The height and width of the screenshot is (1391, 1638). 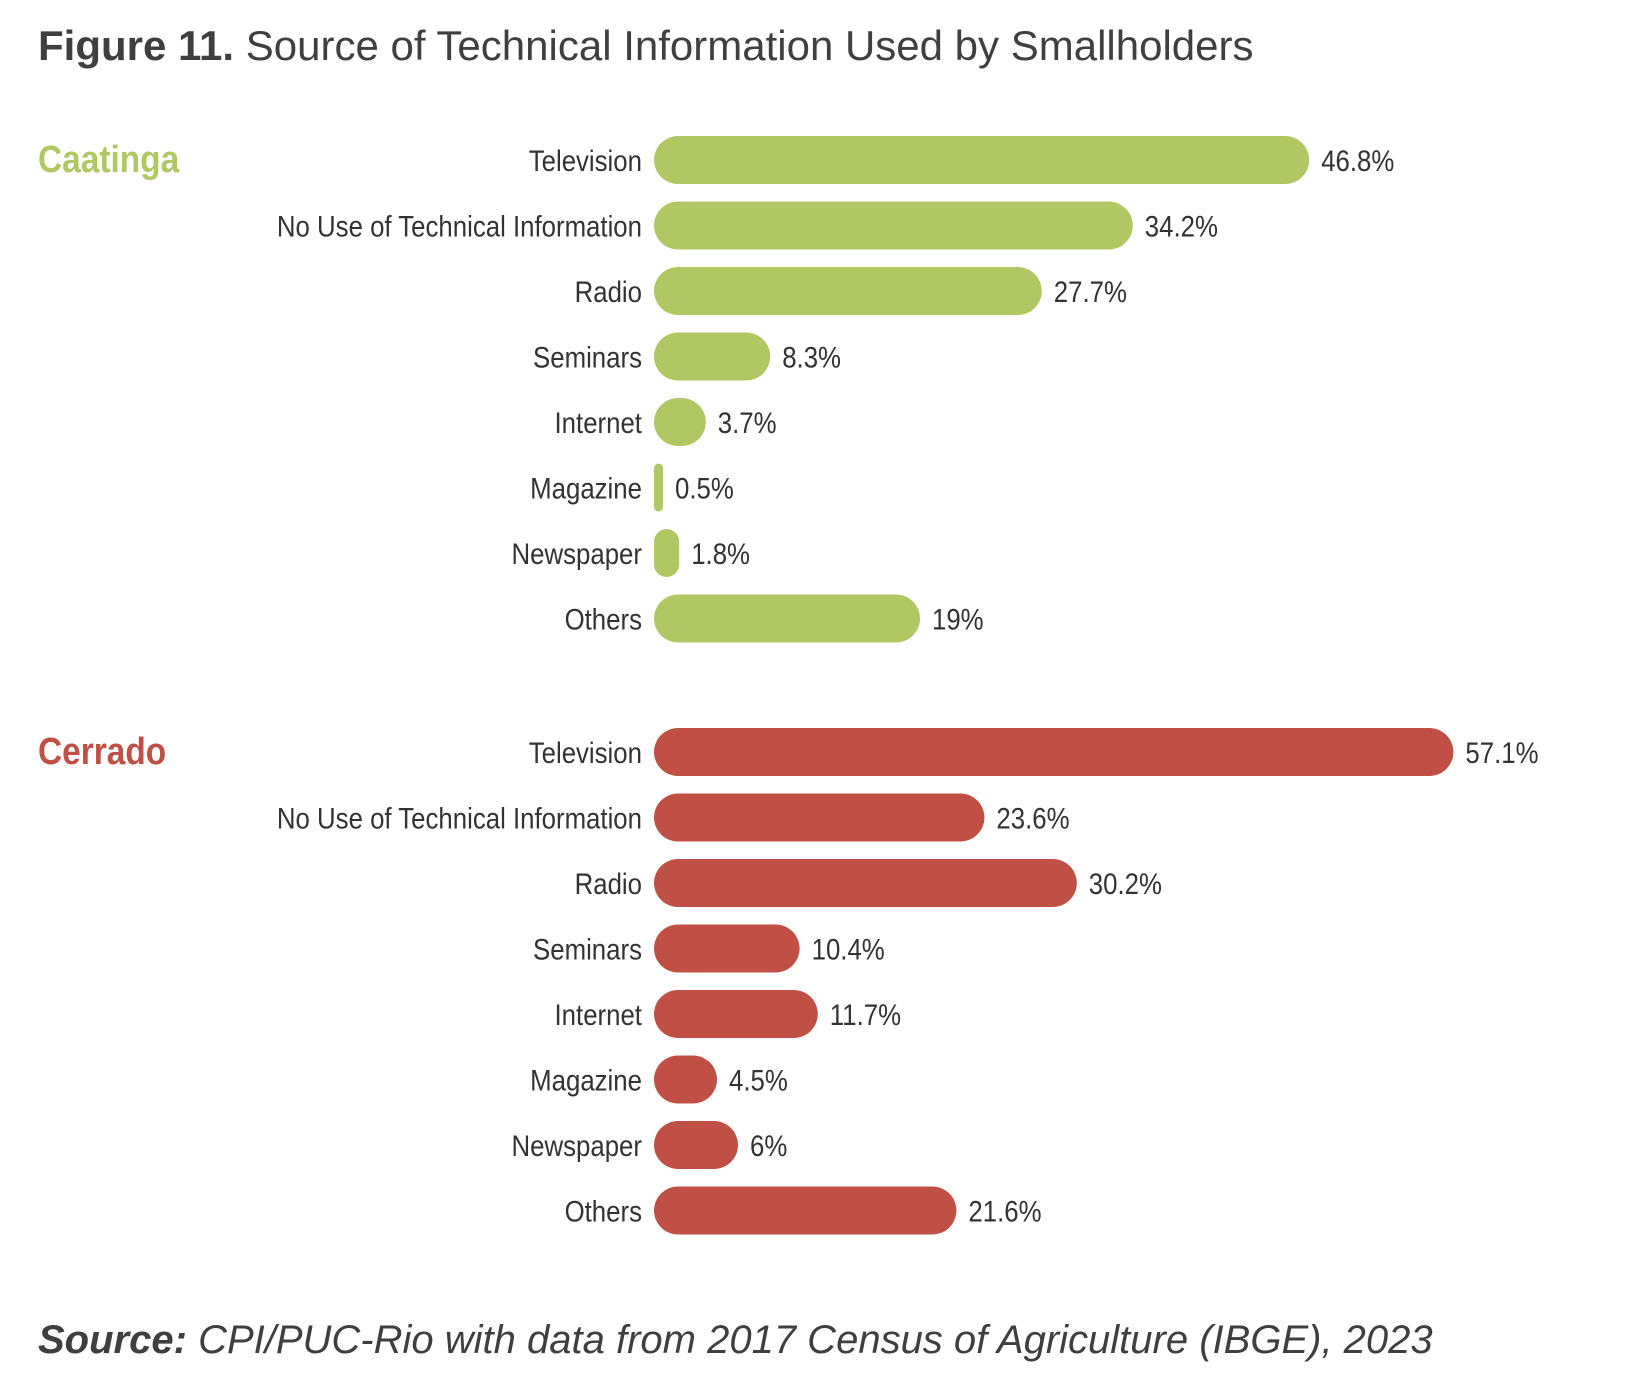 What do you see at coordinates (865, 1014) in the screenshot?
I see `value-label: 11.7%` at bounding box center [865, 1014].